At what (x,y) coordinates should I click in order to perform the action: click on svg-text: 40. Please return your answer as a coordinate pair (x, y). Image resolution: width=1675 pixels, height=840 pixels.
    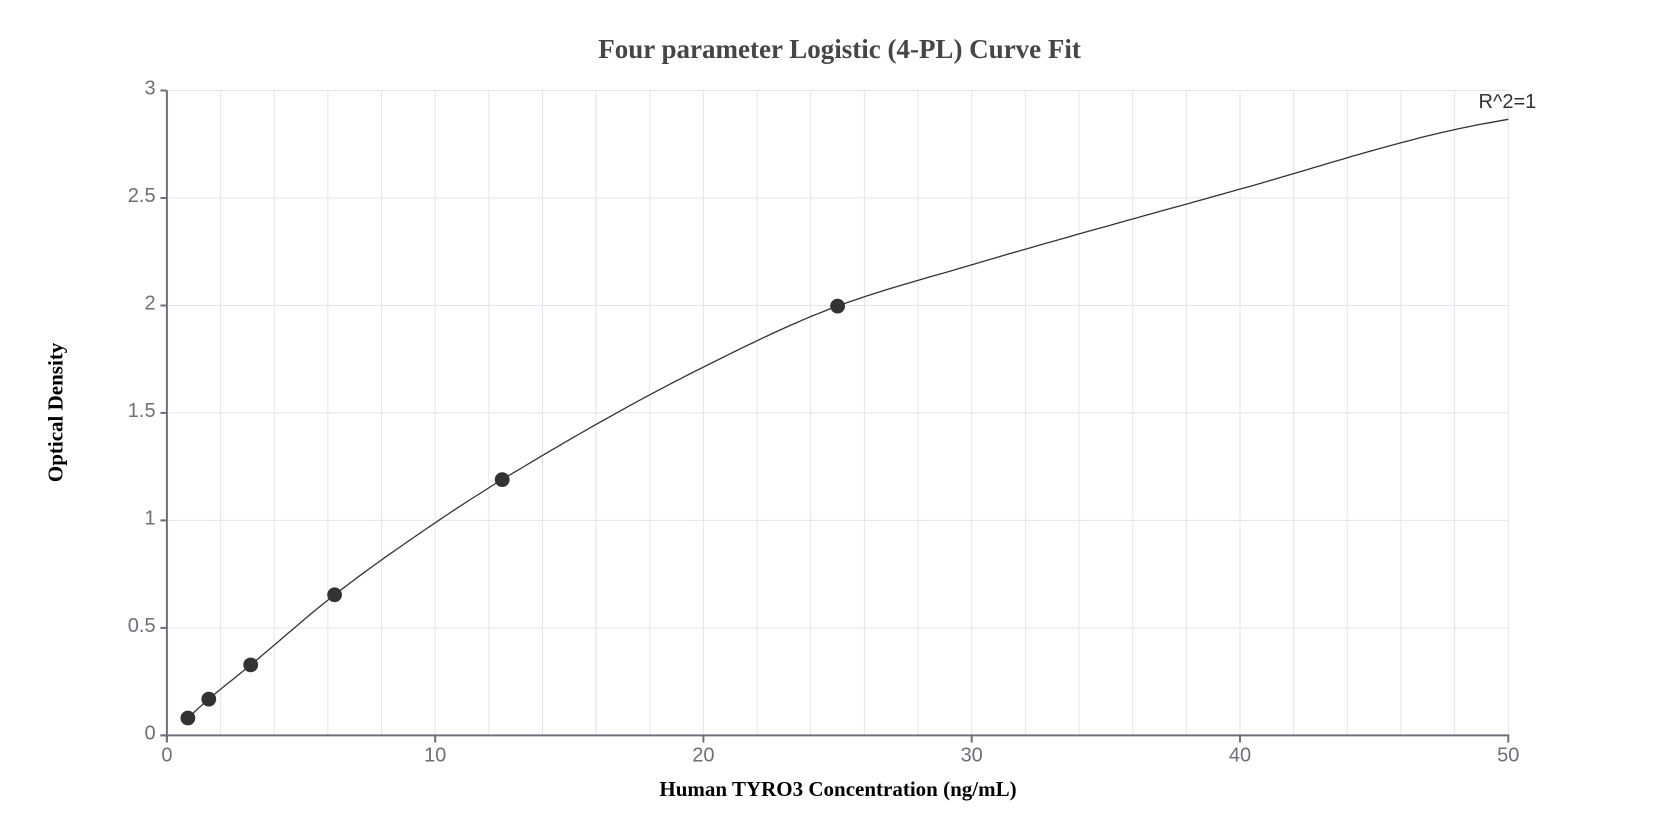
    Looking at the image, I should click on (1240, 756).